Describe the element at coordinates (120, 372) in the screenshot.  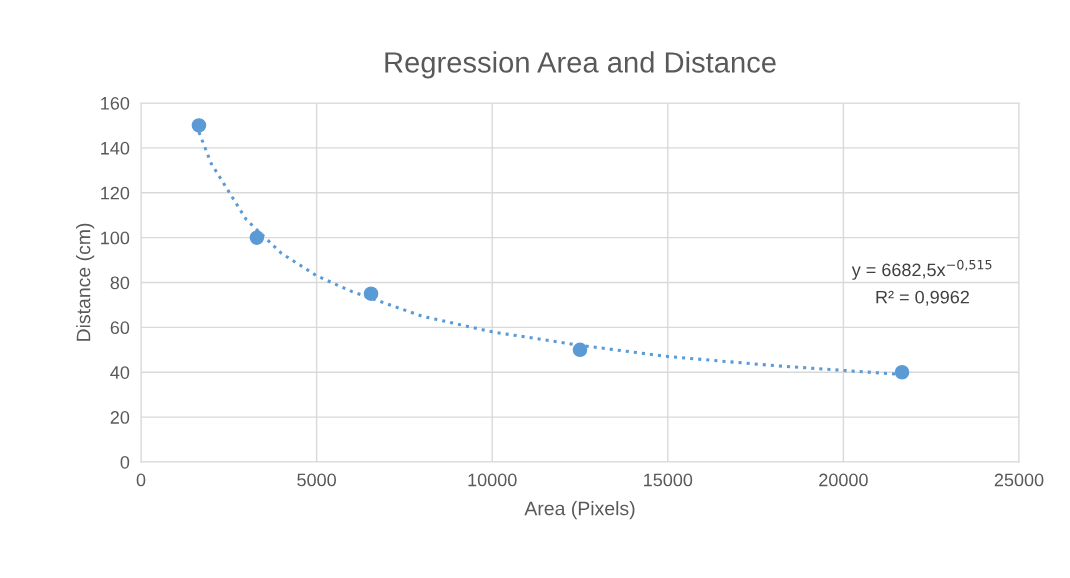
I see `y-tick-label: 40` at that location.